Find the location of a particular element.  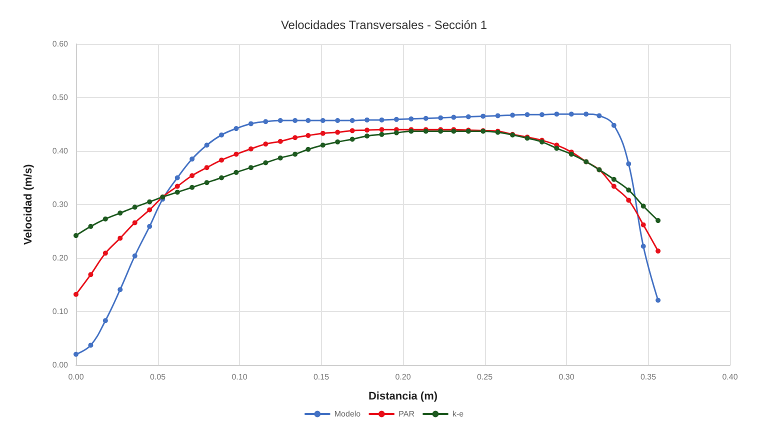

x-tick-label: 0.05 is located at coordinates (158, 377).